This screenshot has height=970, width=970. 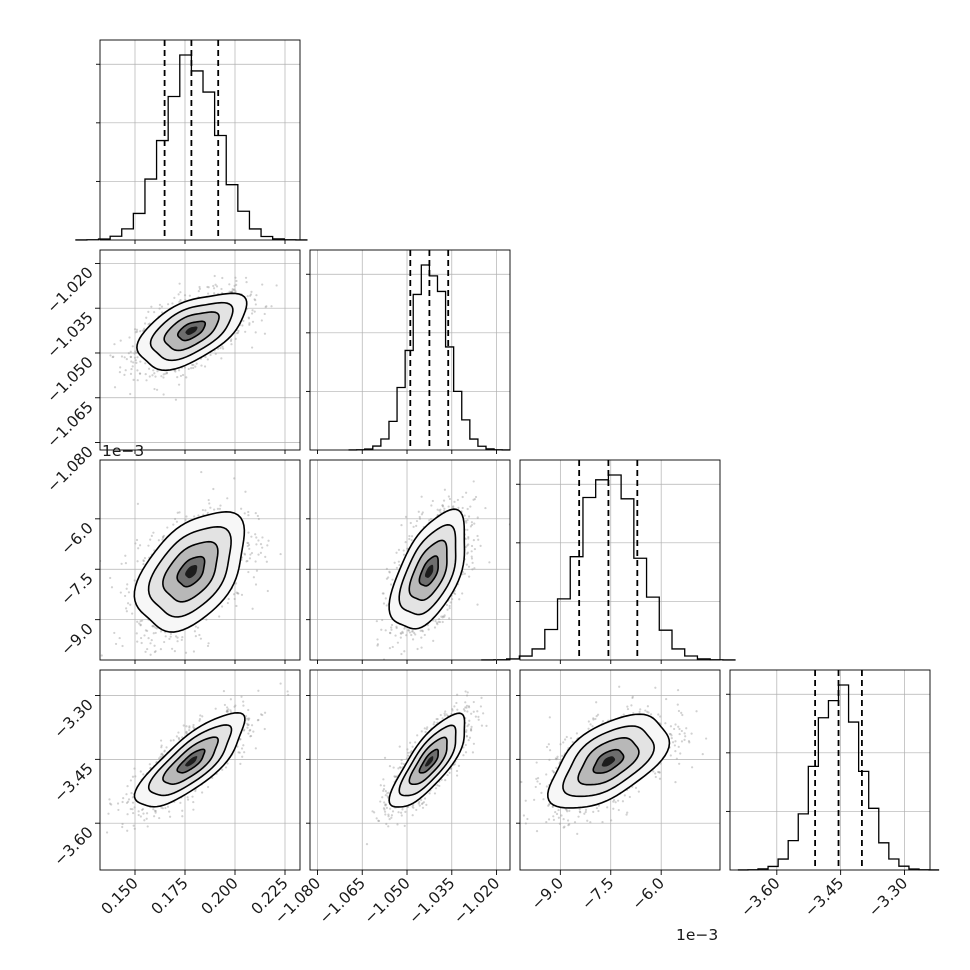 I want to click on x-tick-label: 0.150, so click(x=120, y=896).